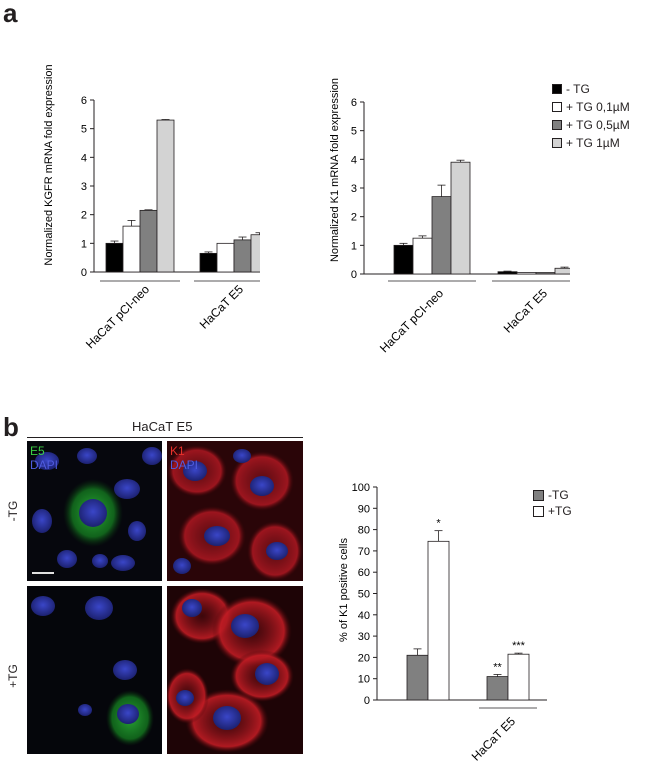 This screenshot has width=649, height=771. What do you see at coordinates (573, 504) in the screenshot?
I see `legend-panel-b: -TG +TG` at bounding box center [573, 504].